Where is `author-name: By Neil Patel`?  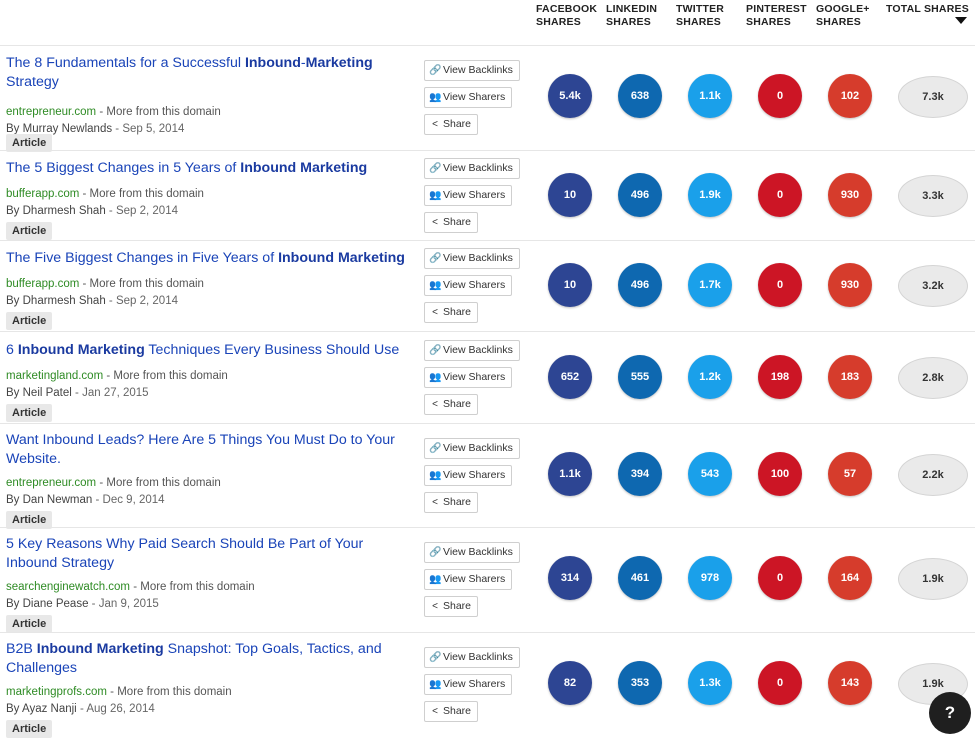
author-name: By Neil Patel is located at coordinates (39, 393).